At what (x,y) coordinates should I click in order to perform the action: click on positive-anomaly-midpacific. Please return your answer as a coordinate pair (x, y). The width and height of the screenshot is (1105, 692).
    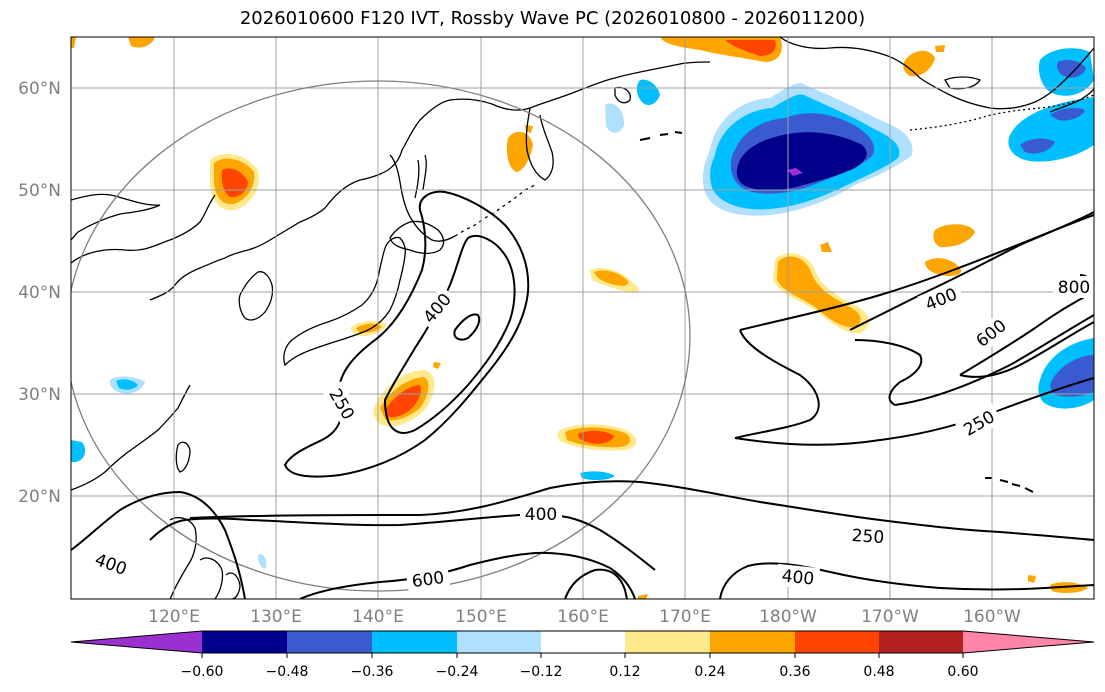
    Looking at the image, I should click on (598, 359).